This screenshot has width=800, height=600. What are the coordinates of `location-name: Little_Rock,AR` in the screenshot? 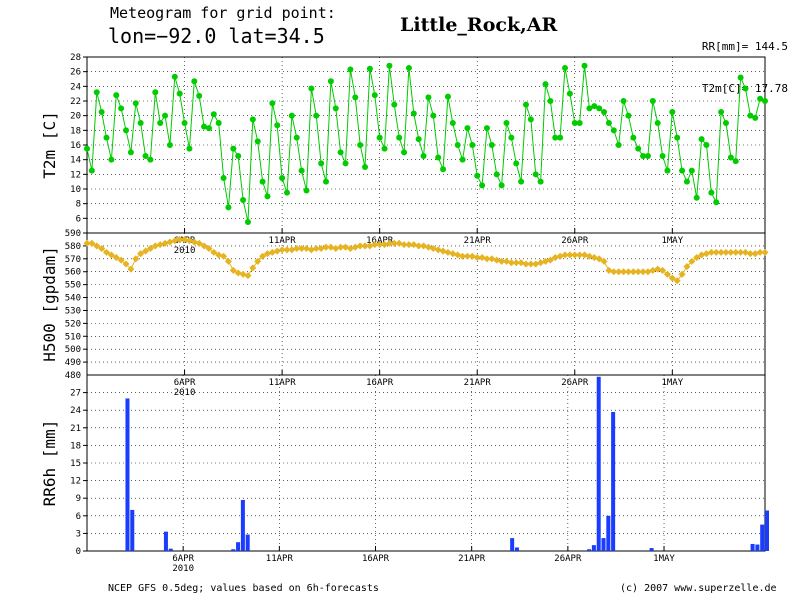 It's located at (479, 25).